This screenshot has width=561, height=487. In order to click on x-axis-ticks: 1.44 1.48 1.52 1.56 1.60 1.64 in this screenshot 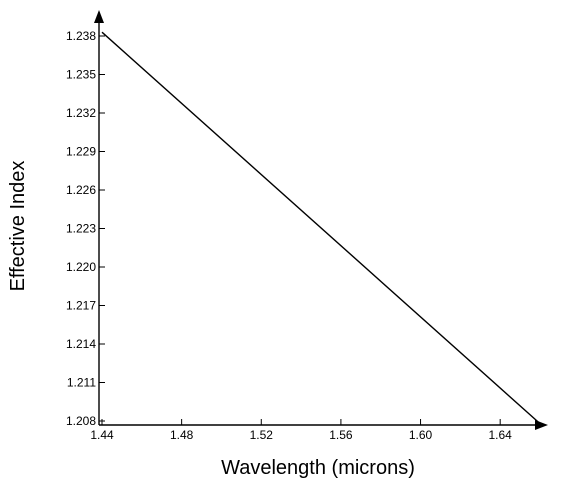, I will do `click(301, 430)`.